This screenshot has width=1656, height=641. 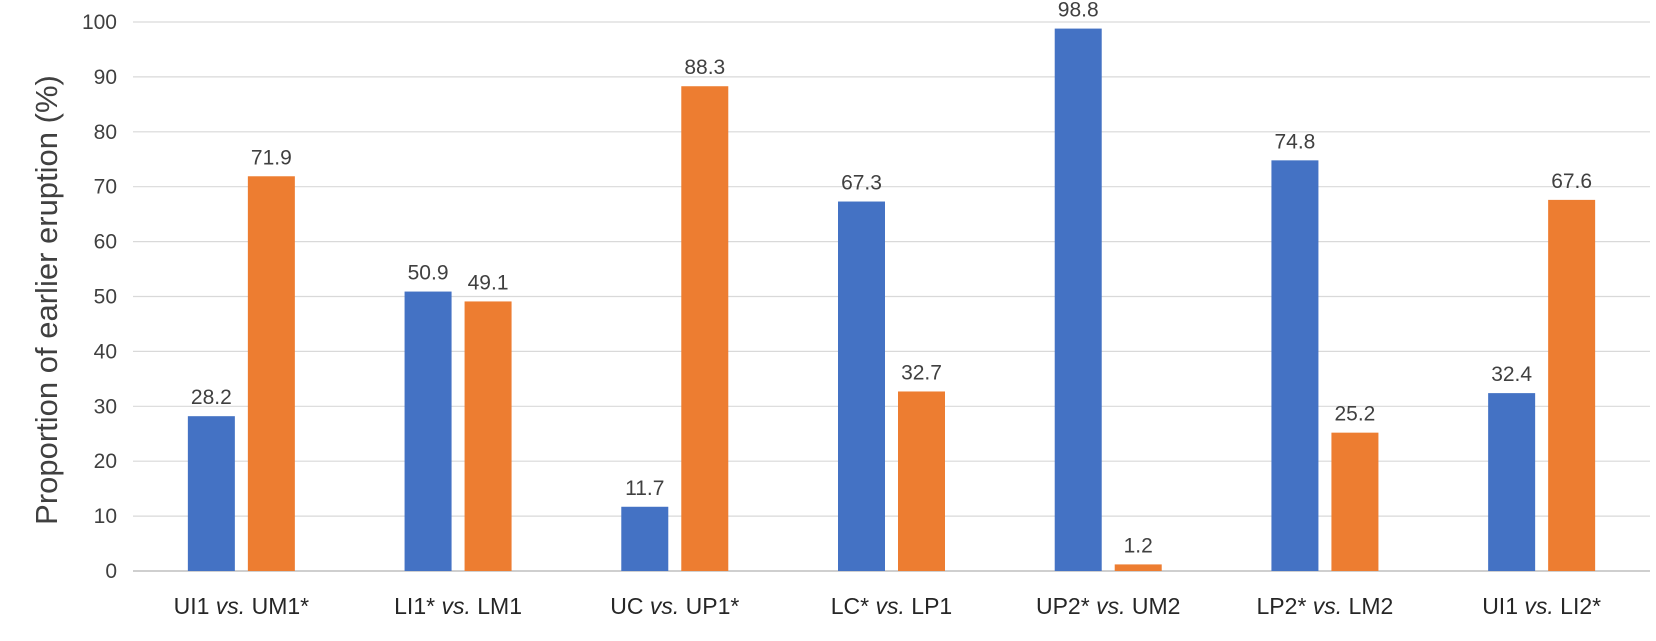 What do you see at coordinates (105, 77) in the screenshot?
I see `y-tick-label: 90` at bounding box center [105, 77].